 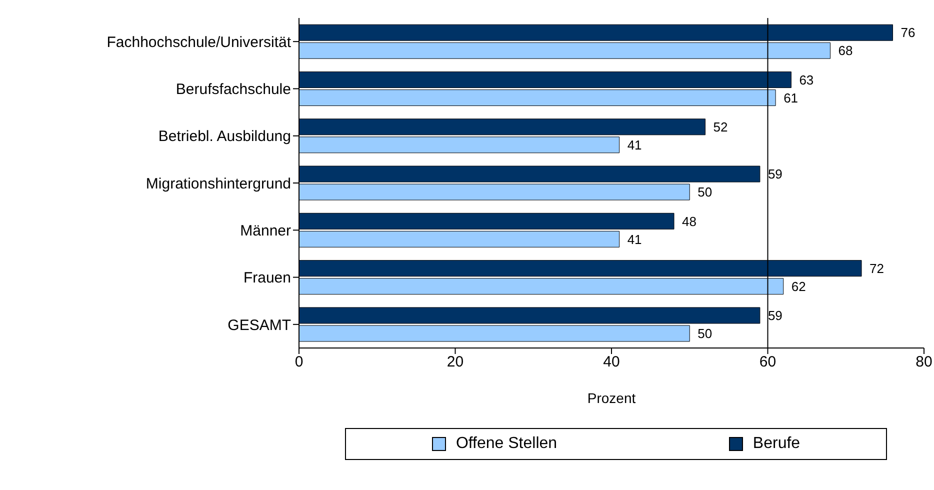 I want to click on y-tick-label: Migrationshintergrund, so click(x=218, y=183).